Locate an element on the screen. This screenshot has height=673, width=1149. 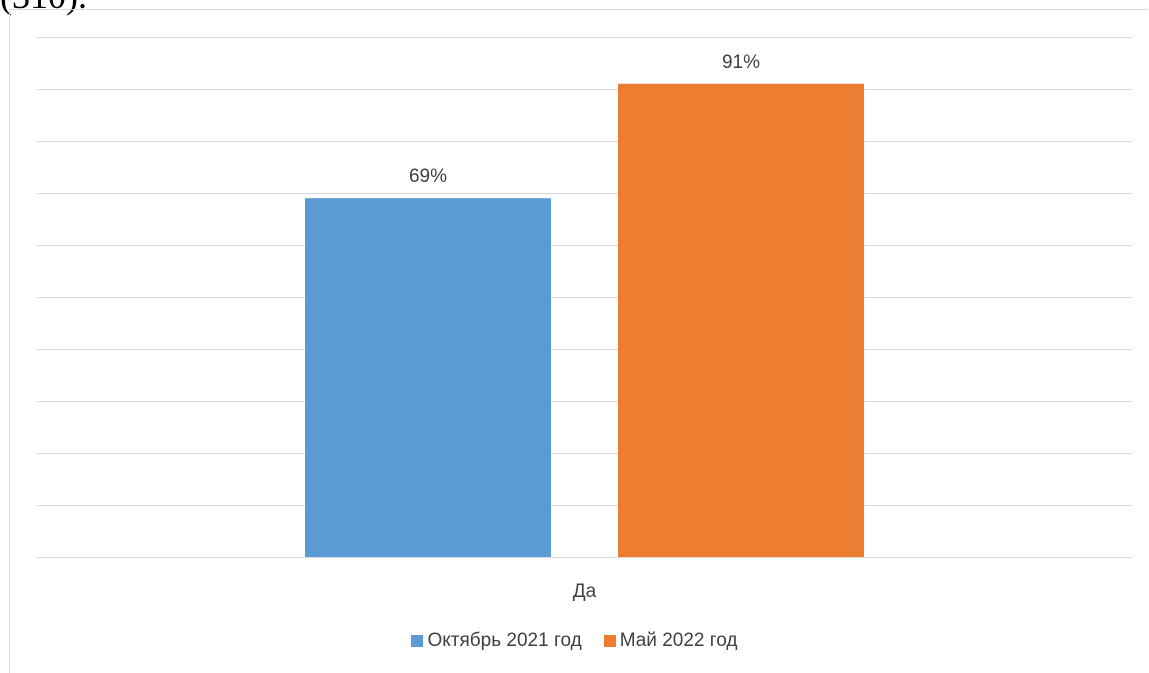
legend-item-series-2: Май 2022 год is located at coordinates (670, 641).